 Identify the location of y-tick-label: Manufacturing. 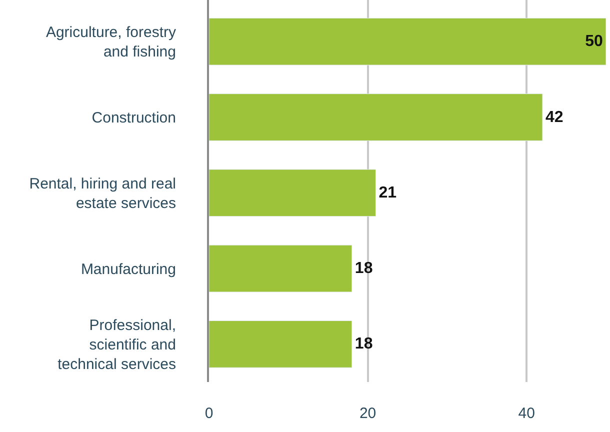
(128, 269).